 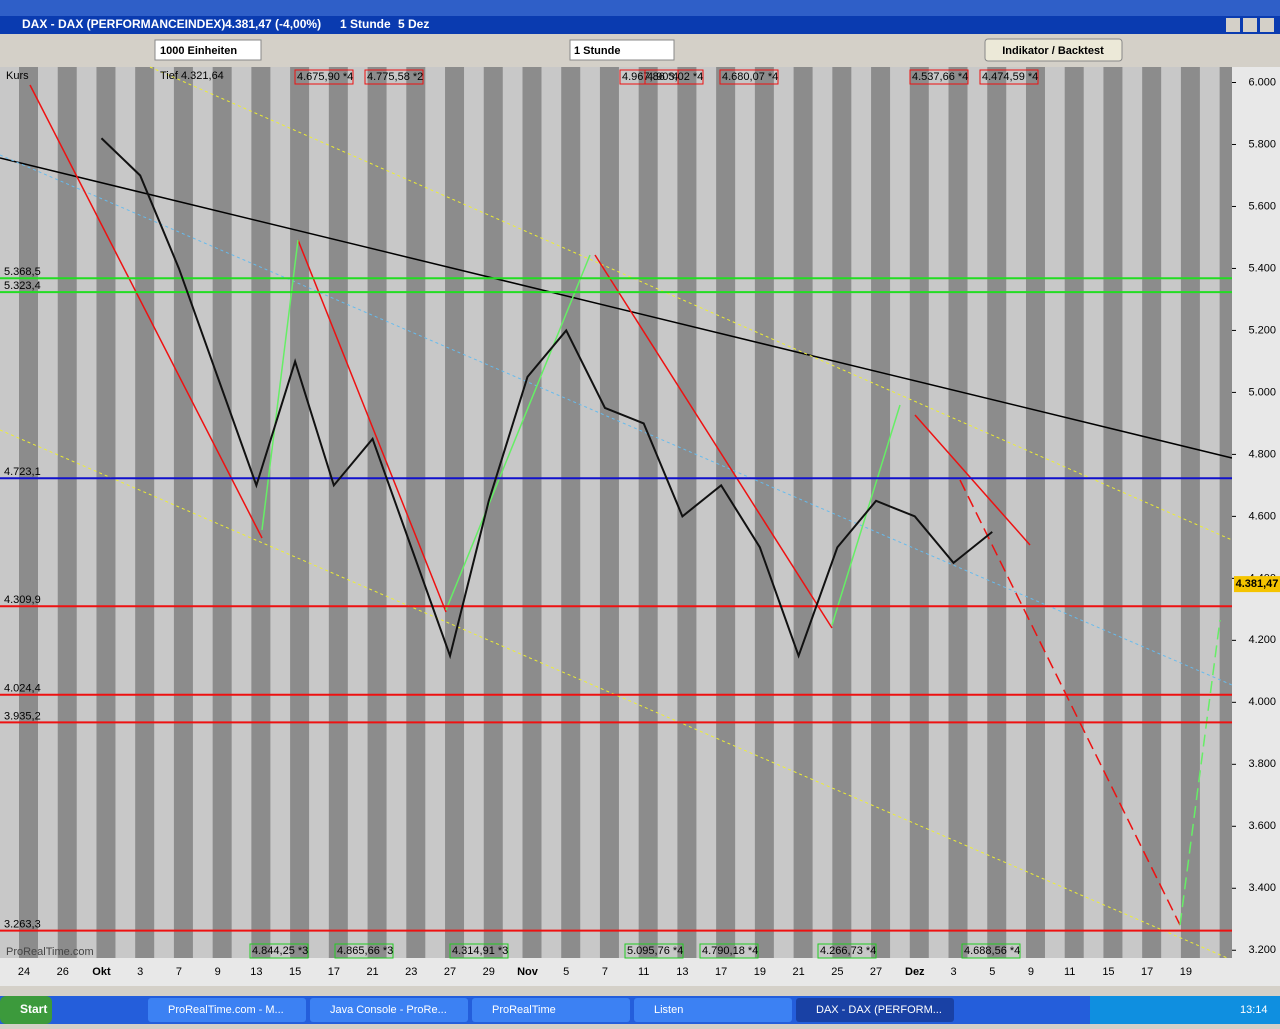 What do you see at coordinates (1250, 25) in the screenshot?
I see `maximize-button` at bounding box center [1250, 25].